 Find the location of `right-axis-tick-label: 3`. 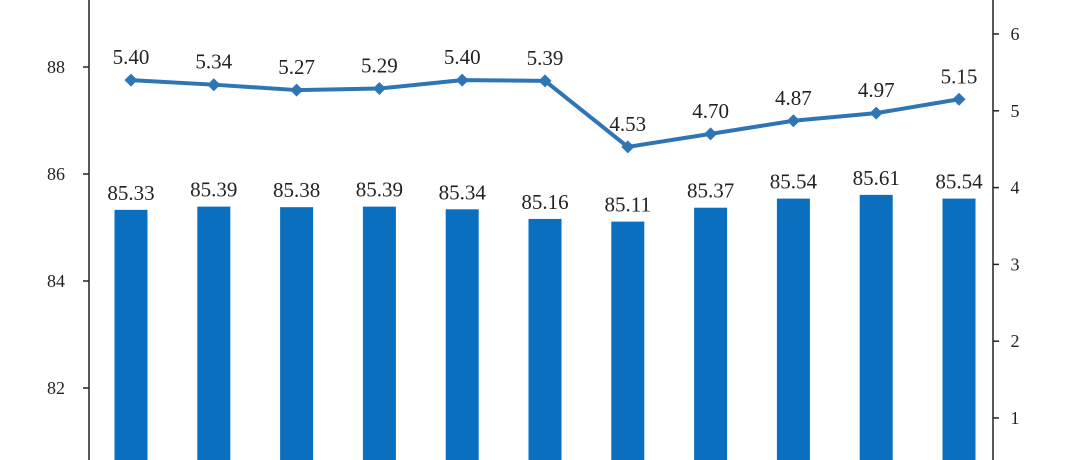

right-axis-tick-label: 3 is located at coordinates (1015, 264).